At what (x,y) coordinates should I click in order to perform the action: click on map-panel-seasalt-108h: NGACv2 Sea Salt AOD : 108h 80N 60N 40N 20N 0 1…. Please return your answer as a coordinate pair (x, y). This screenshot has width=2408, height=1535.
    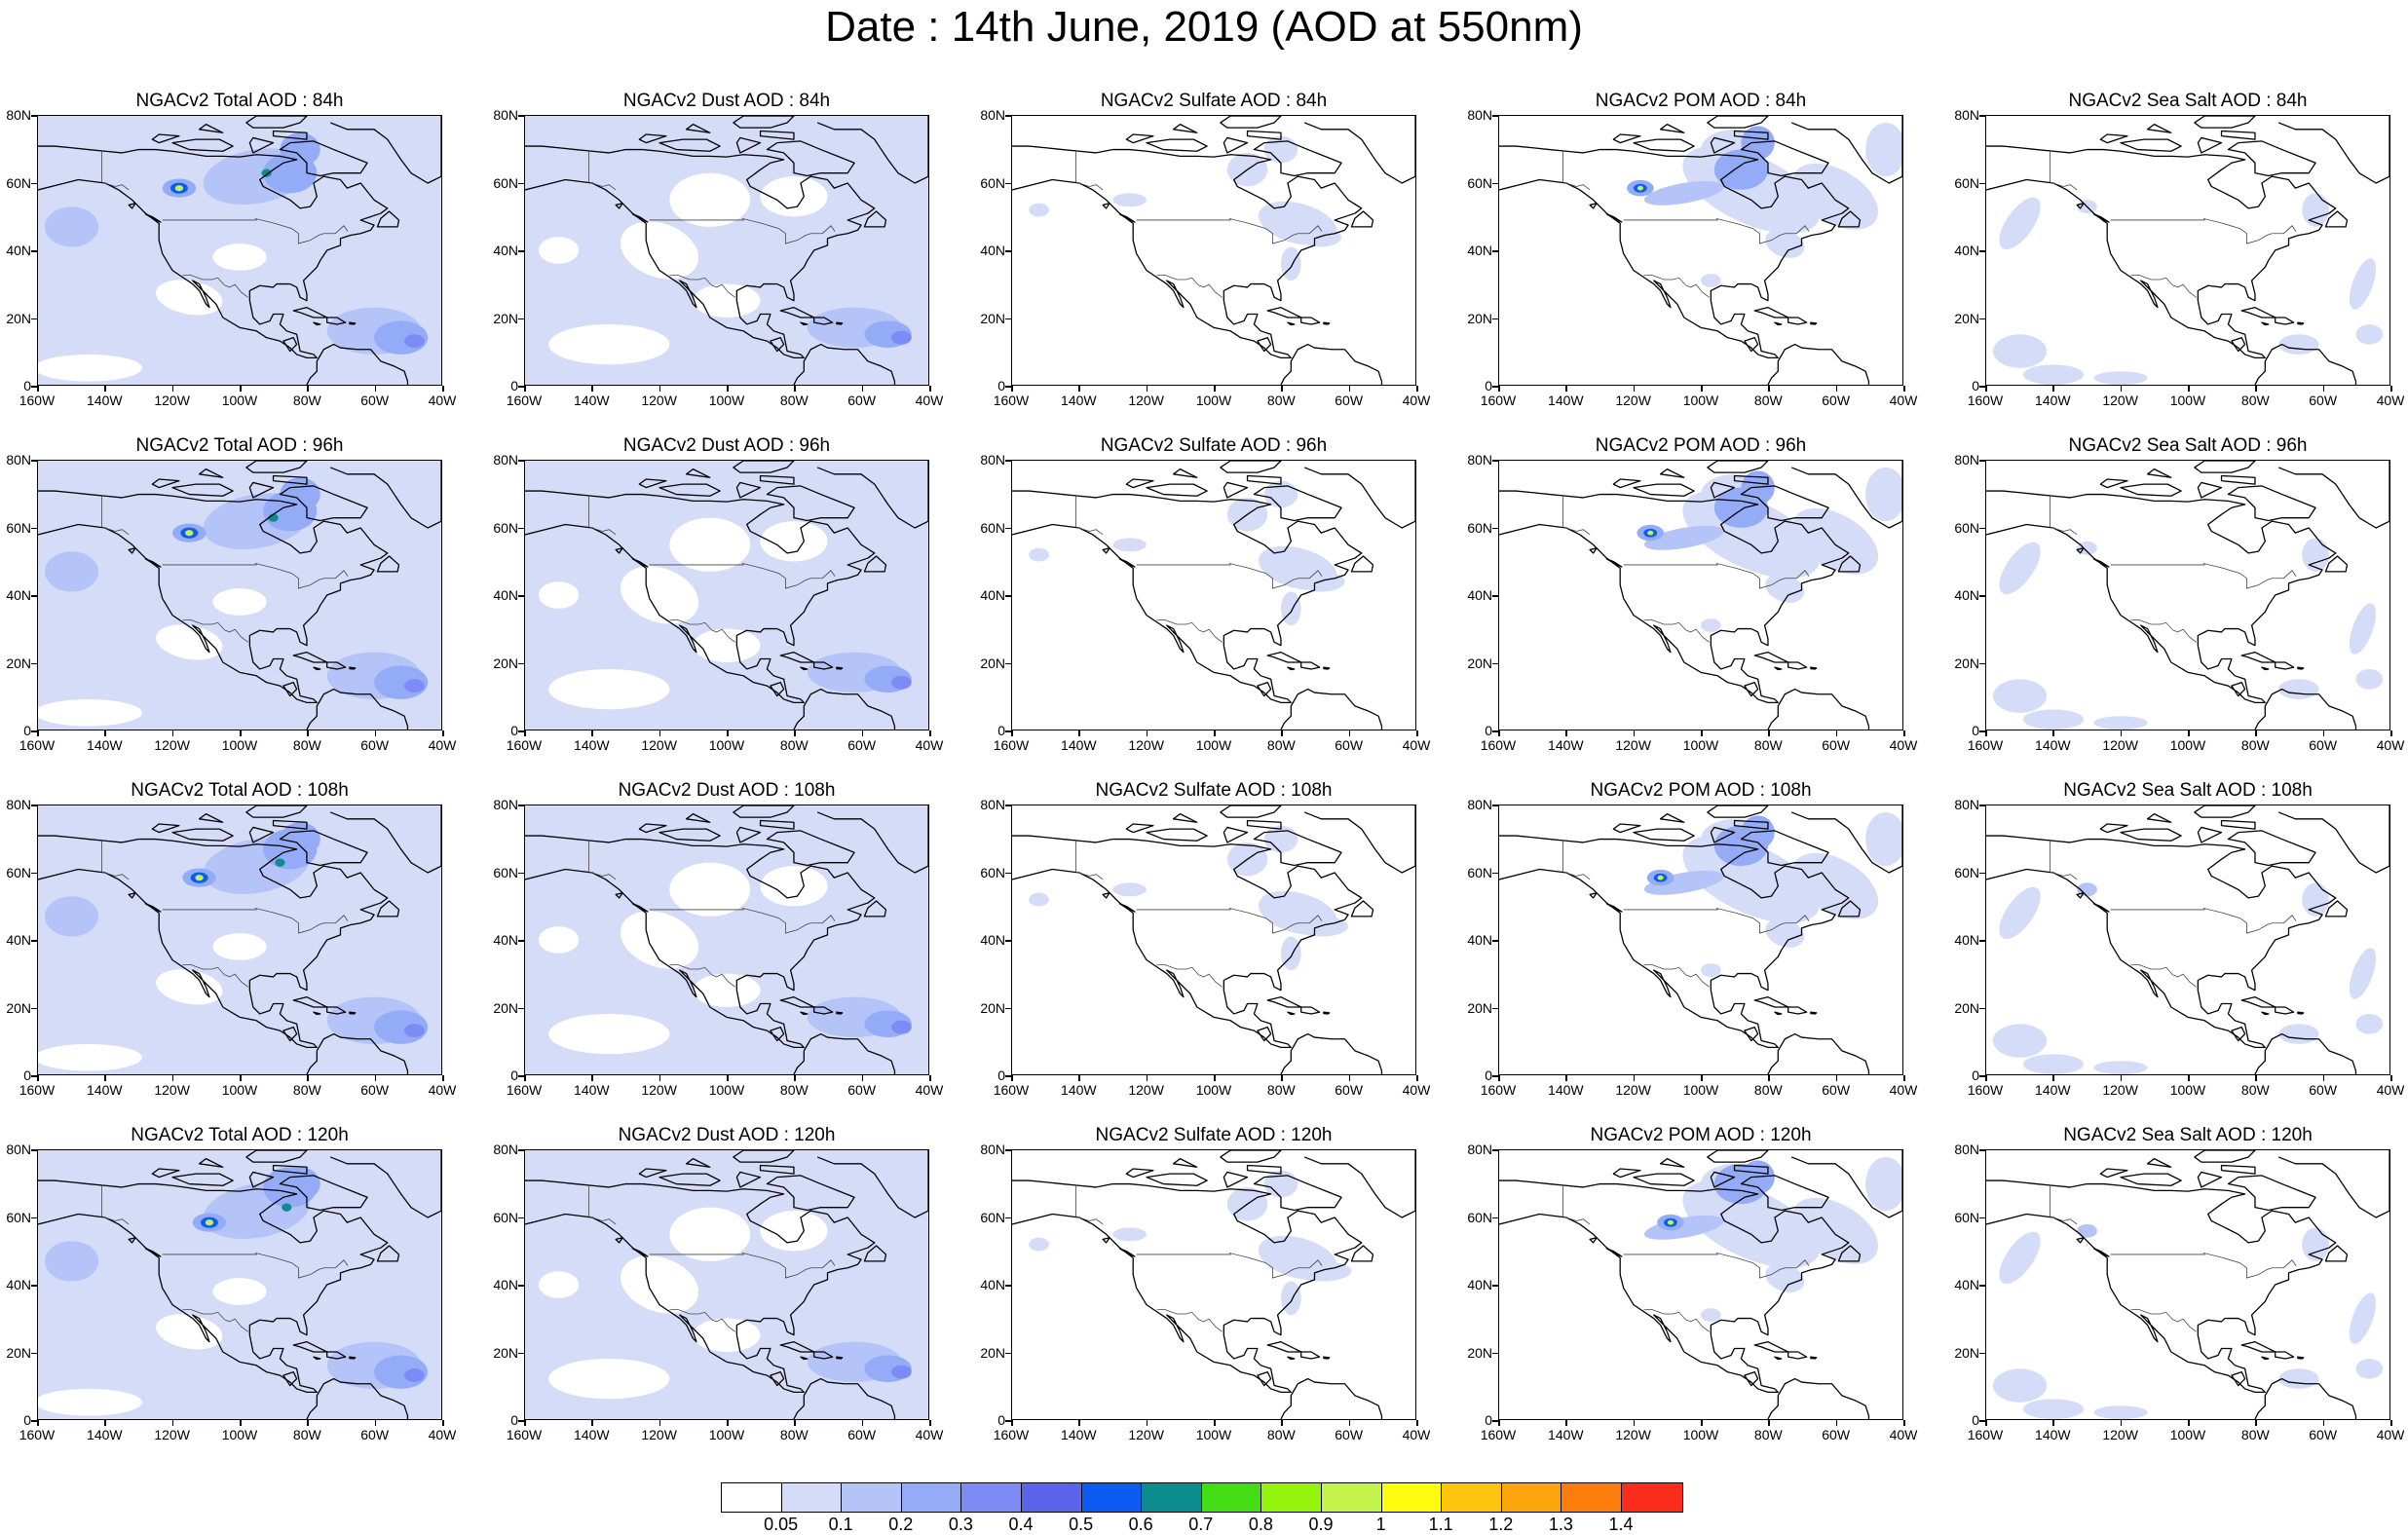
    Looking at the image, I should click on (2178, 940).